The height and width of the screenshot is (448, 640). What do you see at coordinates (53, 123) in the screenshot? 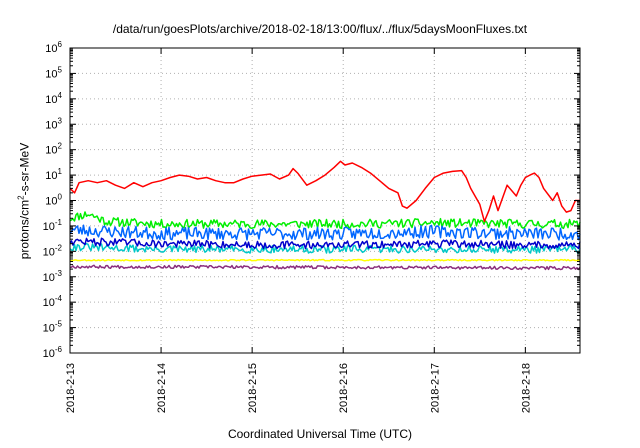
I see `y-tick-label: 10³` at bounding box center [53, 123].